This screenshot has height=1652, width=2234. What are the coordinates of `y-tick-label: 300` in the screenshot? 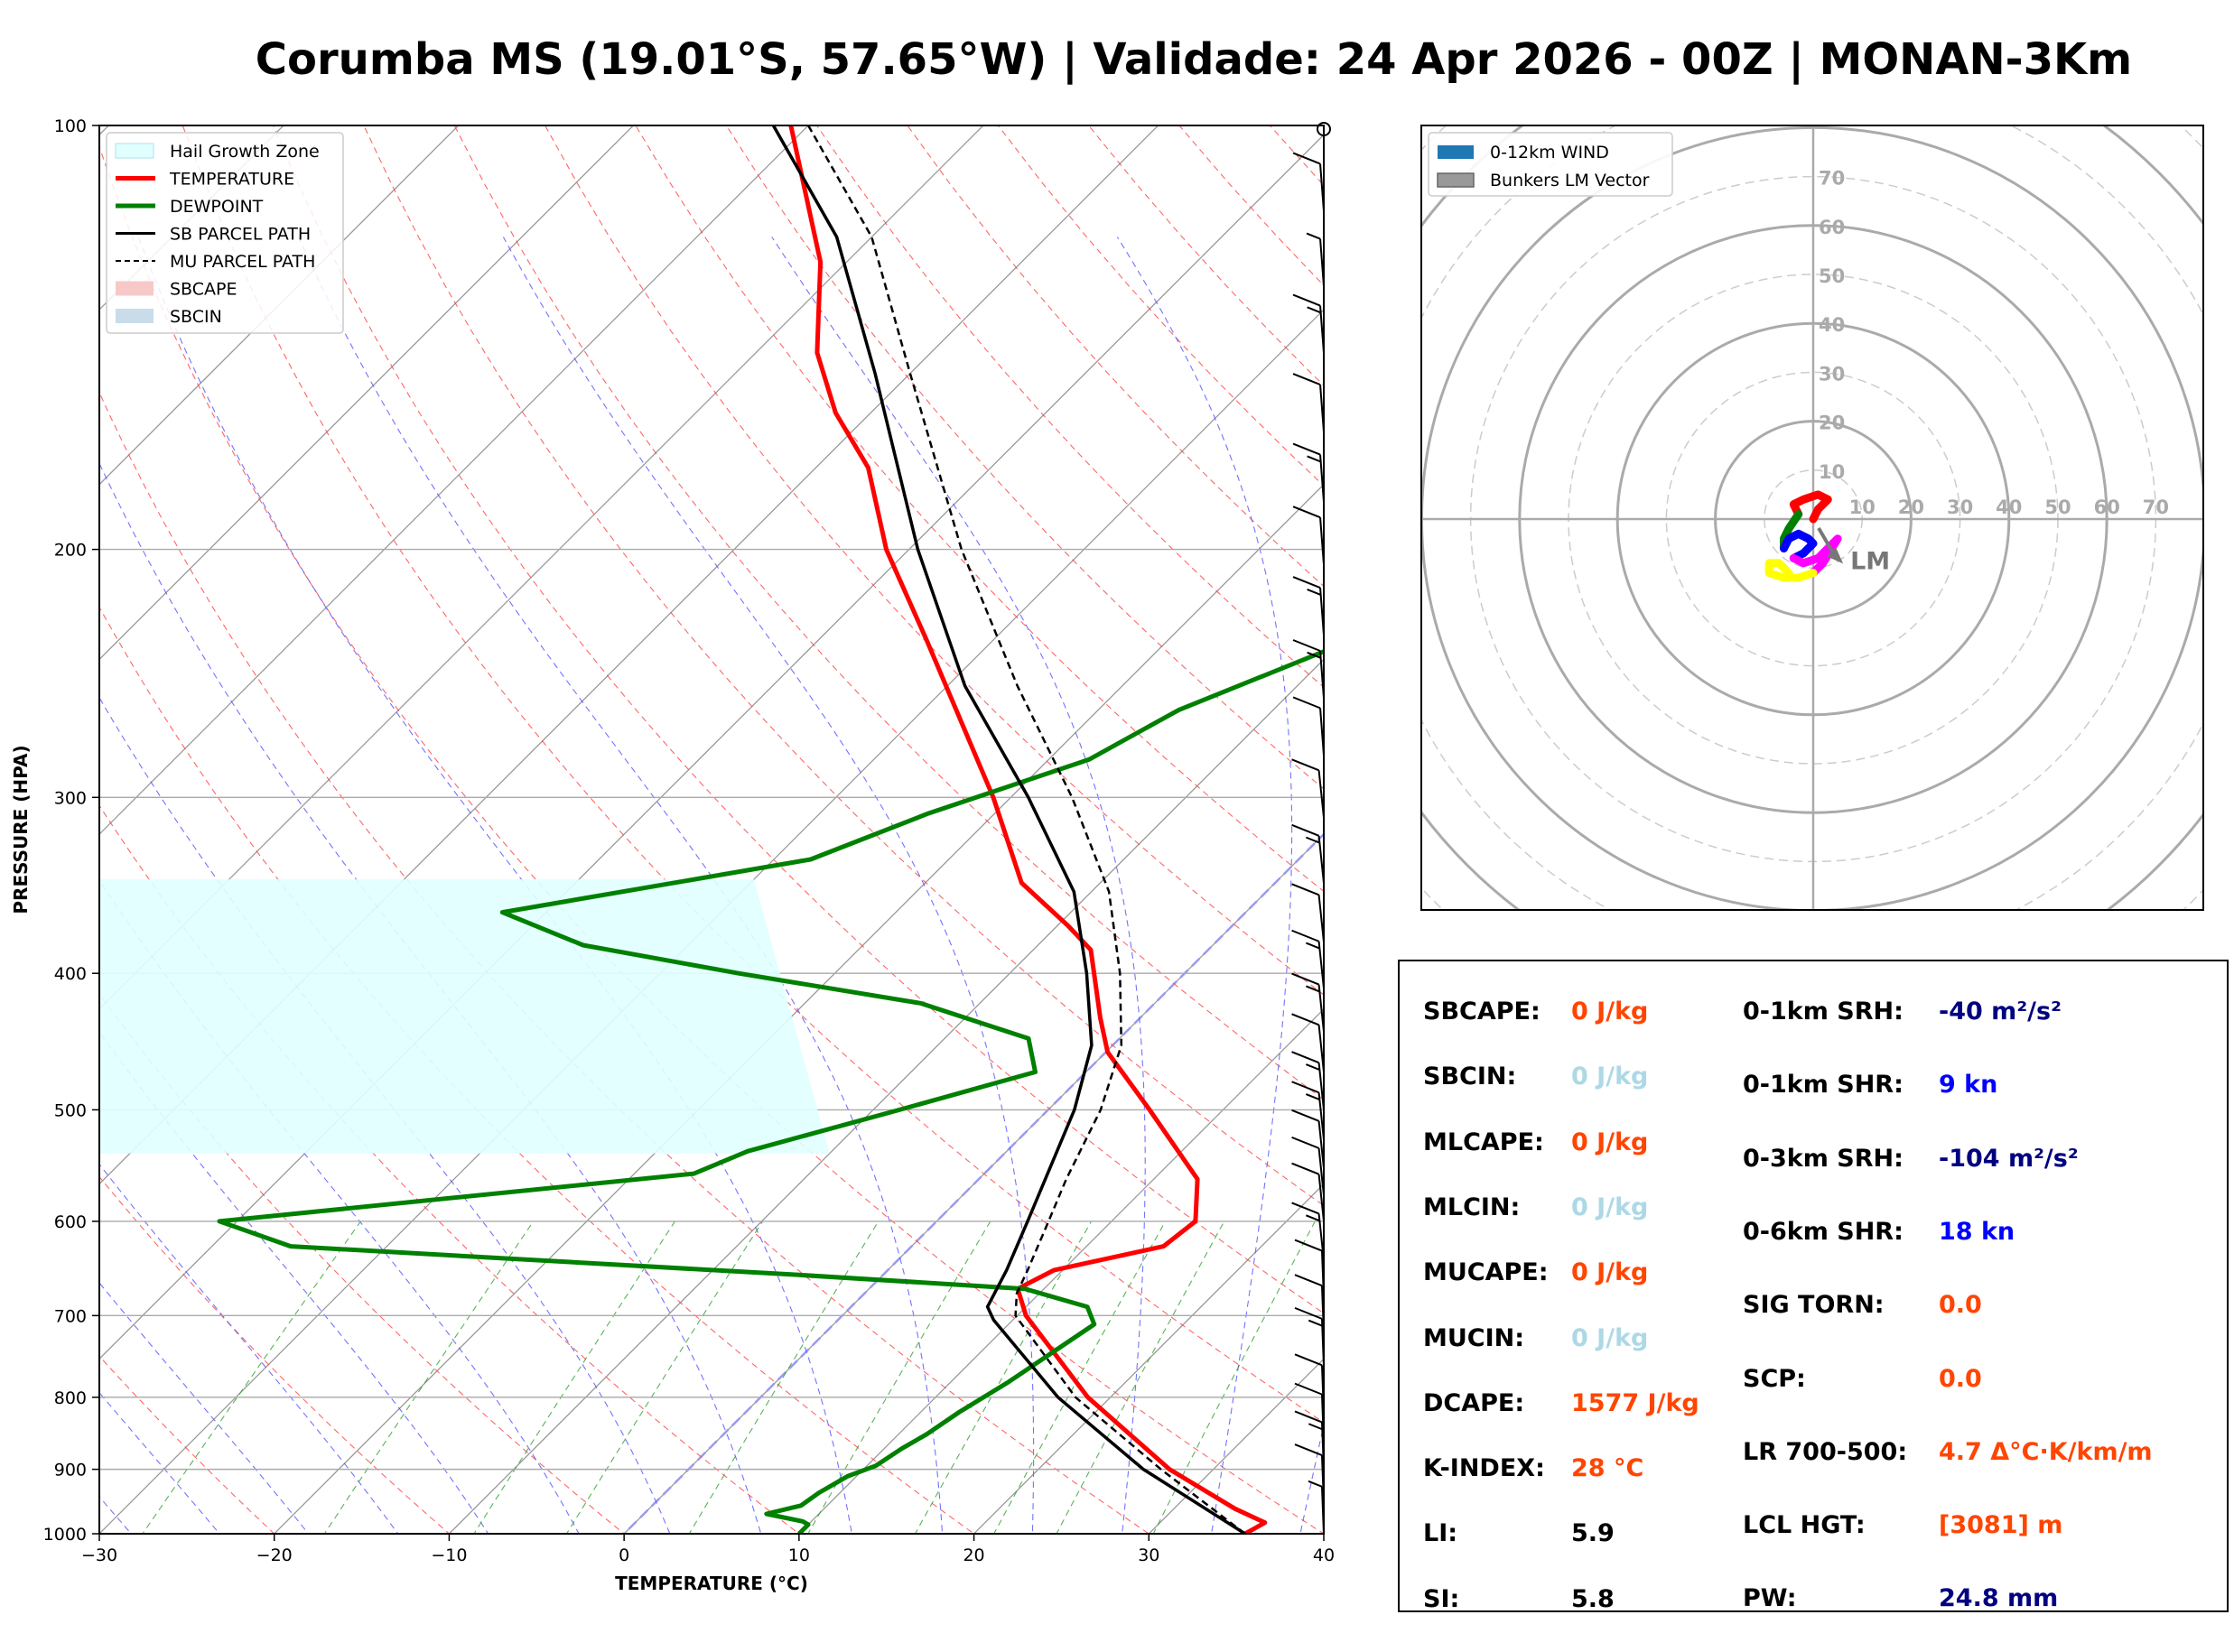 It's located at (70, 798).